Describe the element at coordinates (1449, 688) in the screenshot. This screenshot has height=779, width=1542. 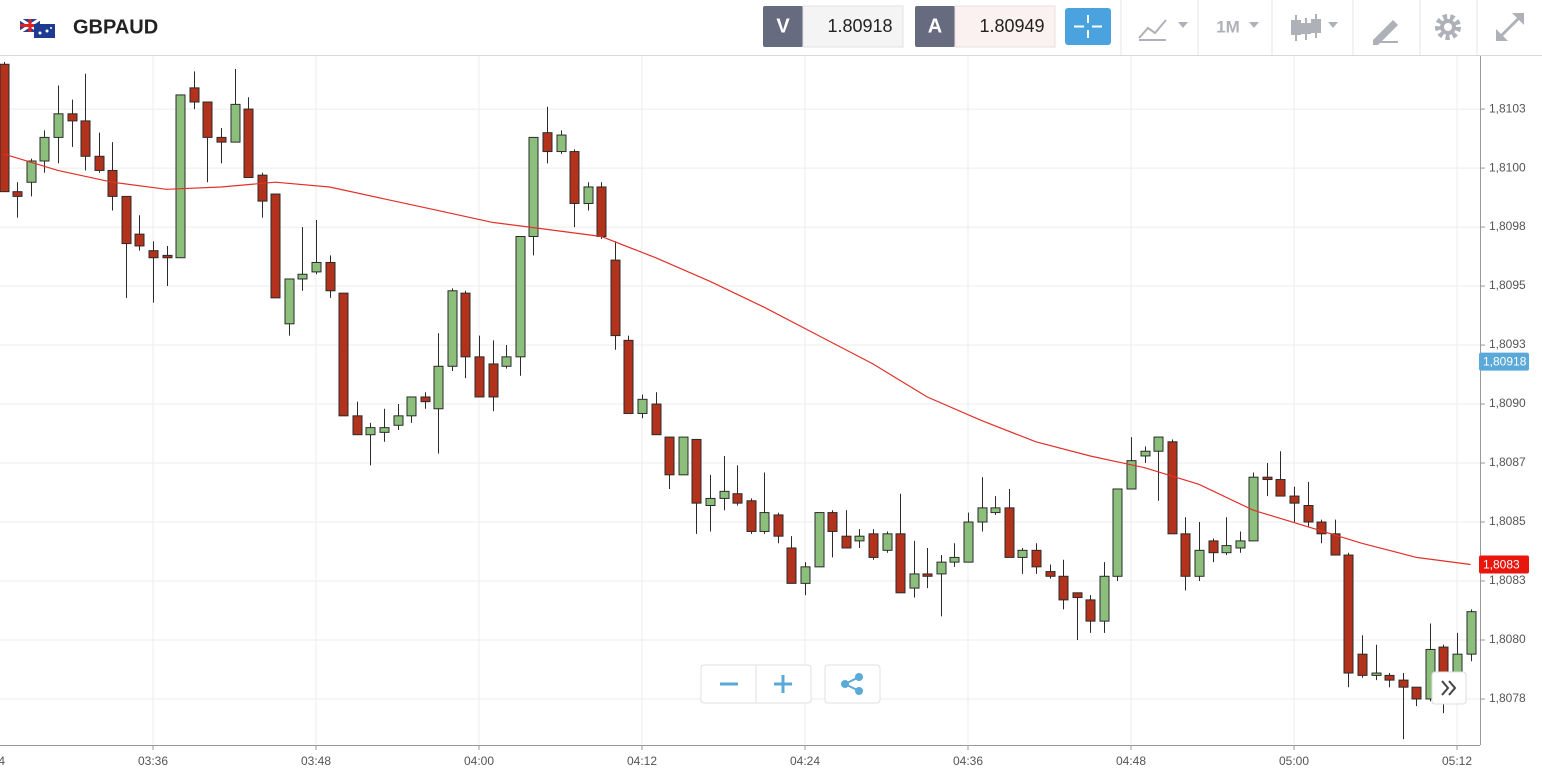
I see `scroll-right-button` at that location.